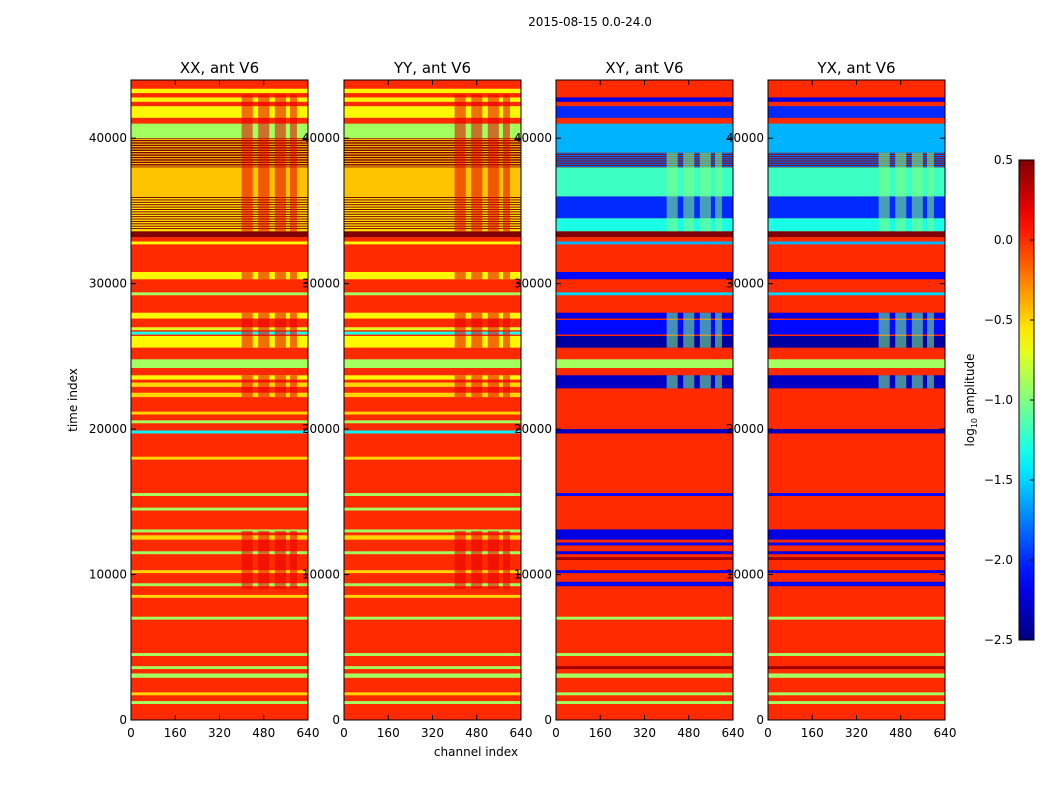  Describe the element at coordinates (219, 68) in the screenshot. I see `panel-title: XX, ant V6` at that location.